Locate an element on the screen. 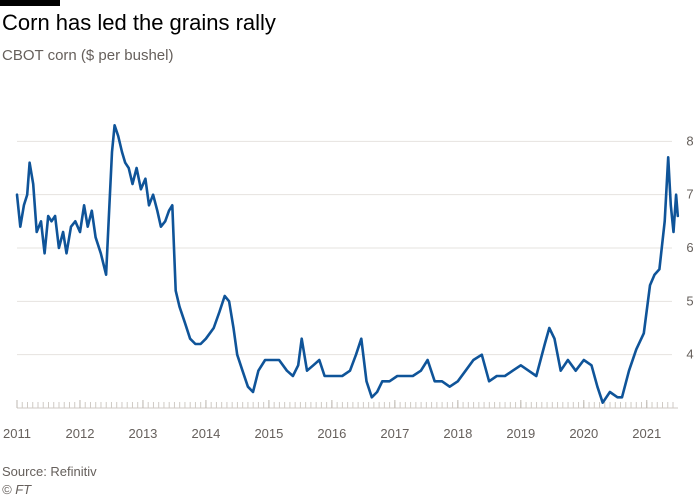 This screenshot has width=700, height=500. x-tick-label: 2017 is located at coordinates (394, 433).